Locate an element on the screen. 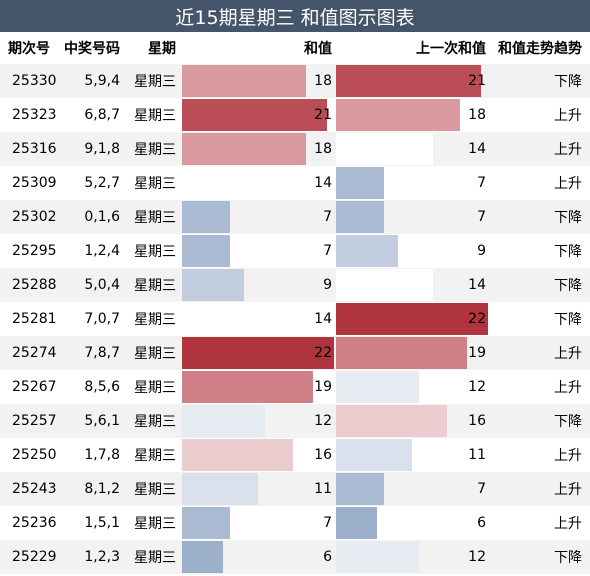  sum-value: 11 is located at coordinates (323, 489).